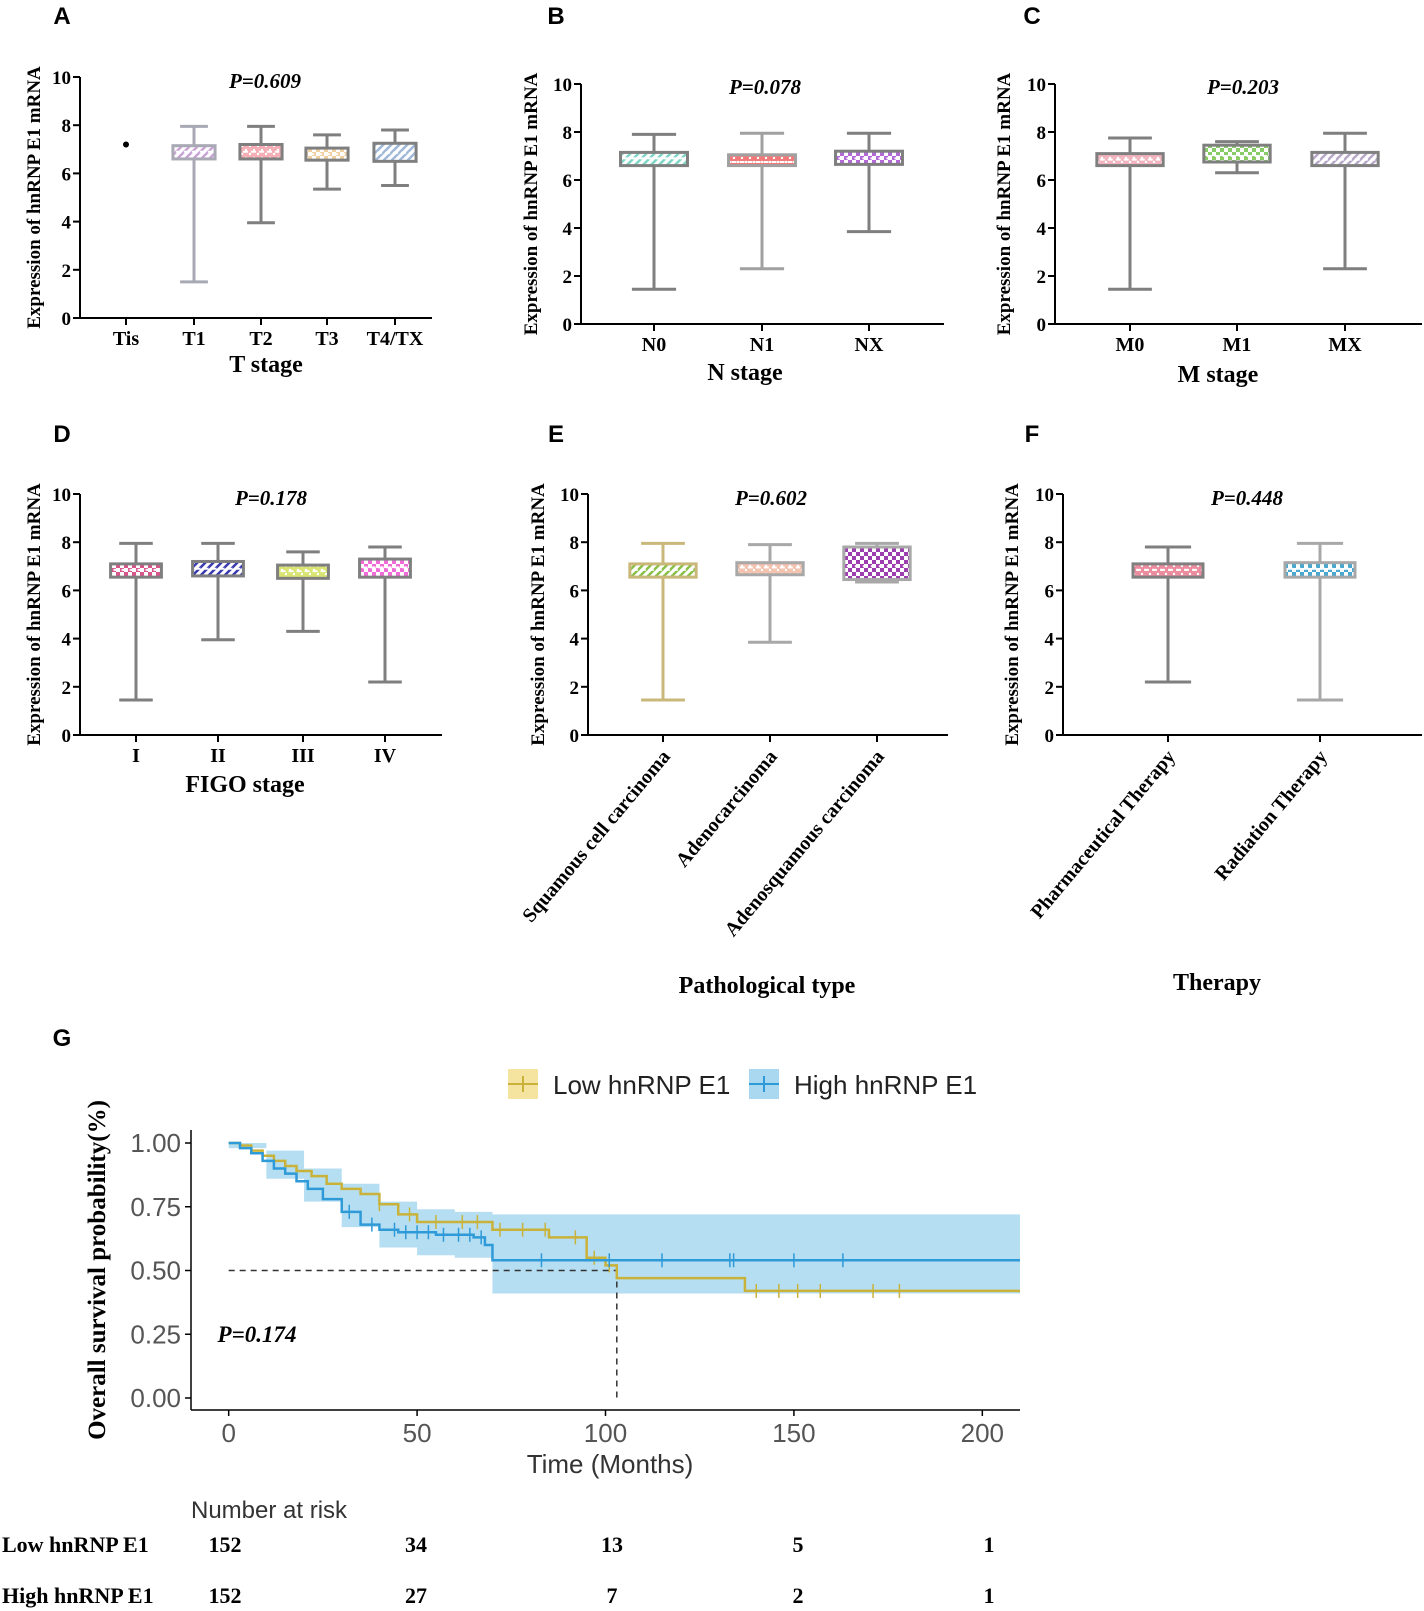 Image resolution: width=1424 pixels, height=1611 pixels. I want to click on panel-letter: A, so click(61, 16).